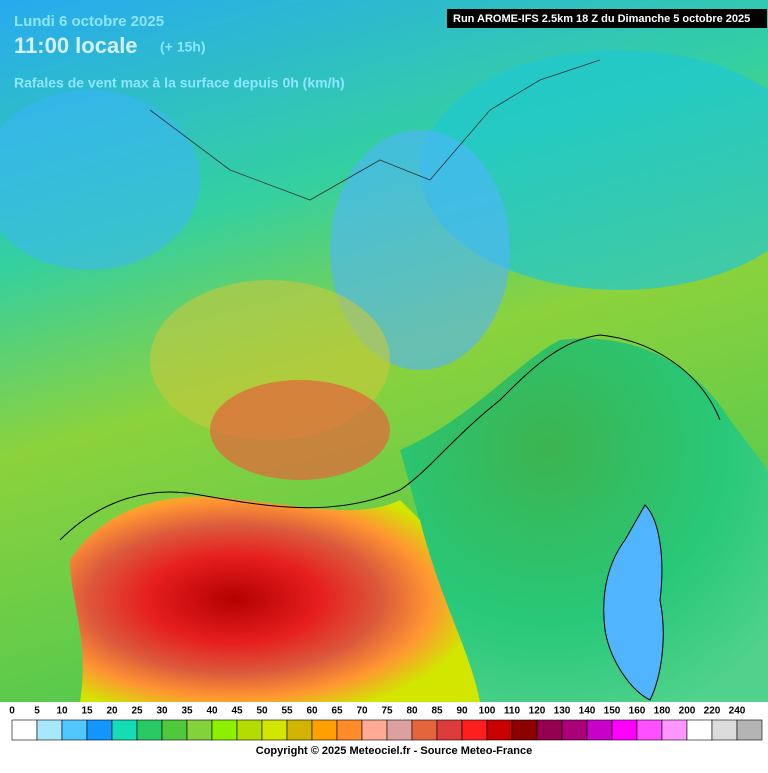  Describe the element at coordinates (112, 711) in the screenshot. I see `legend-label: 20` at that location.